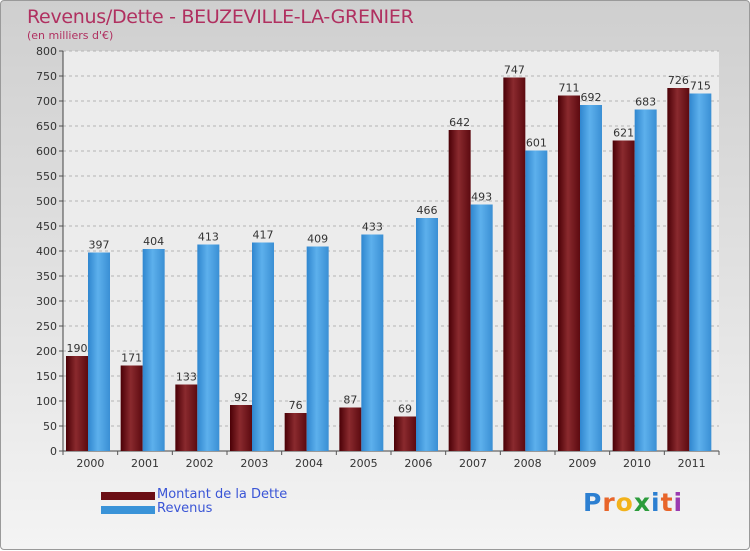  I want to click on logo-letter: x, so click(642, 502).